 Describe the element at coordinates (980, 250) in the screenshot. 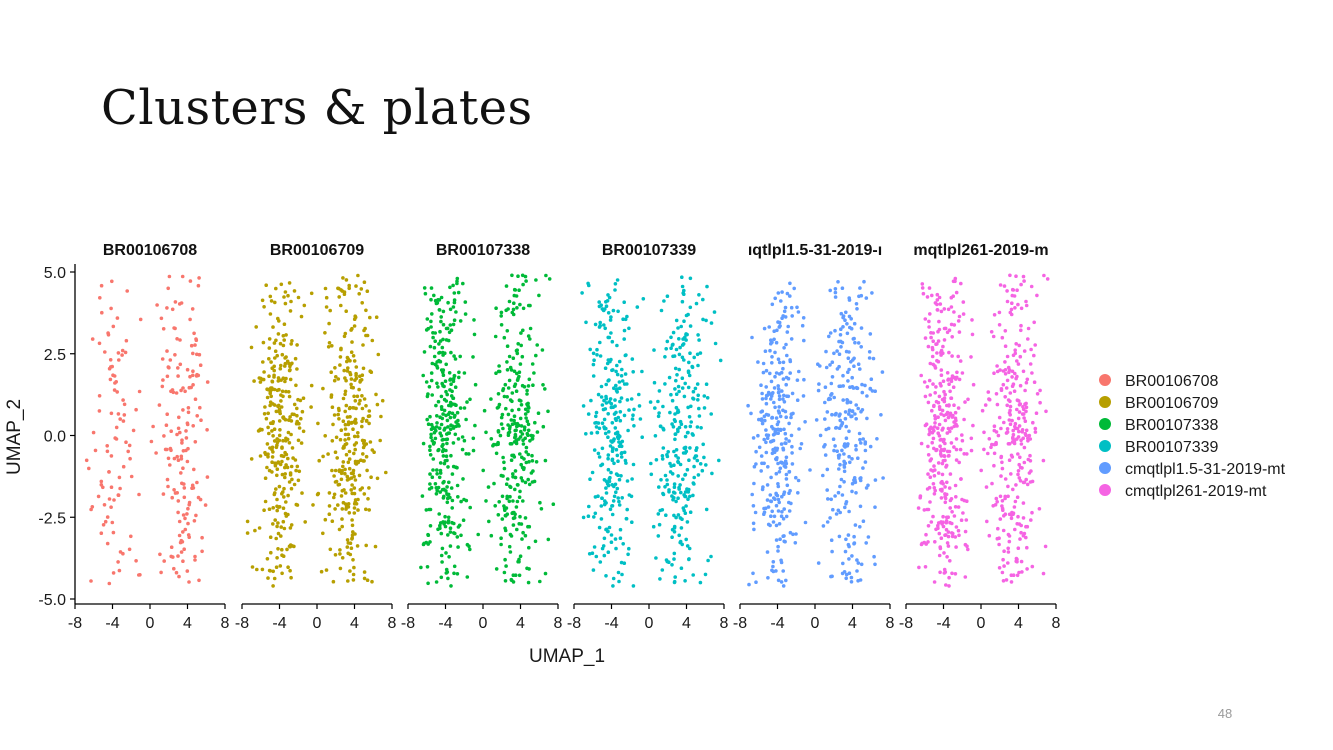

I see `facet-title: mqtlpl261-2019-m` at that location.